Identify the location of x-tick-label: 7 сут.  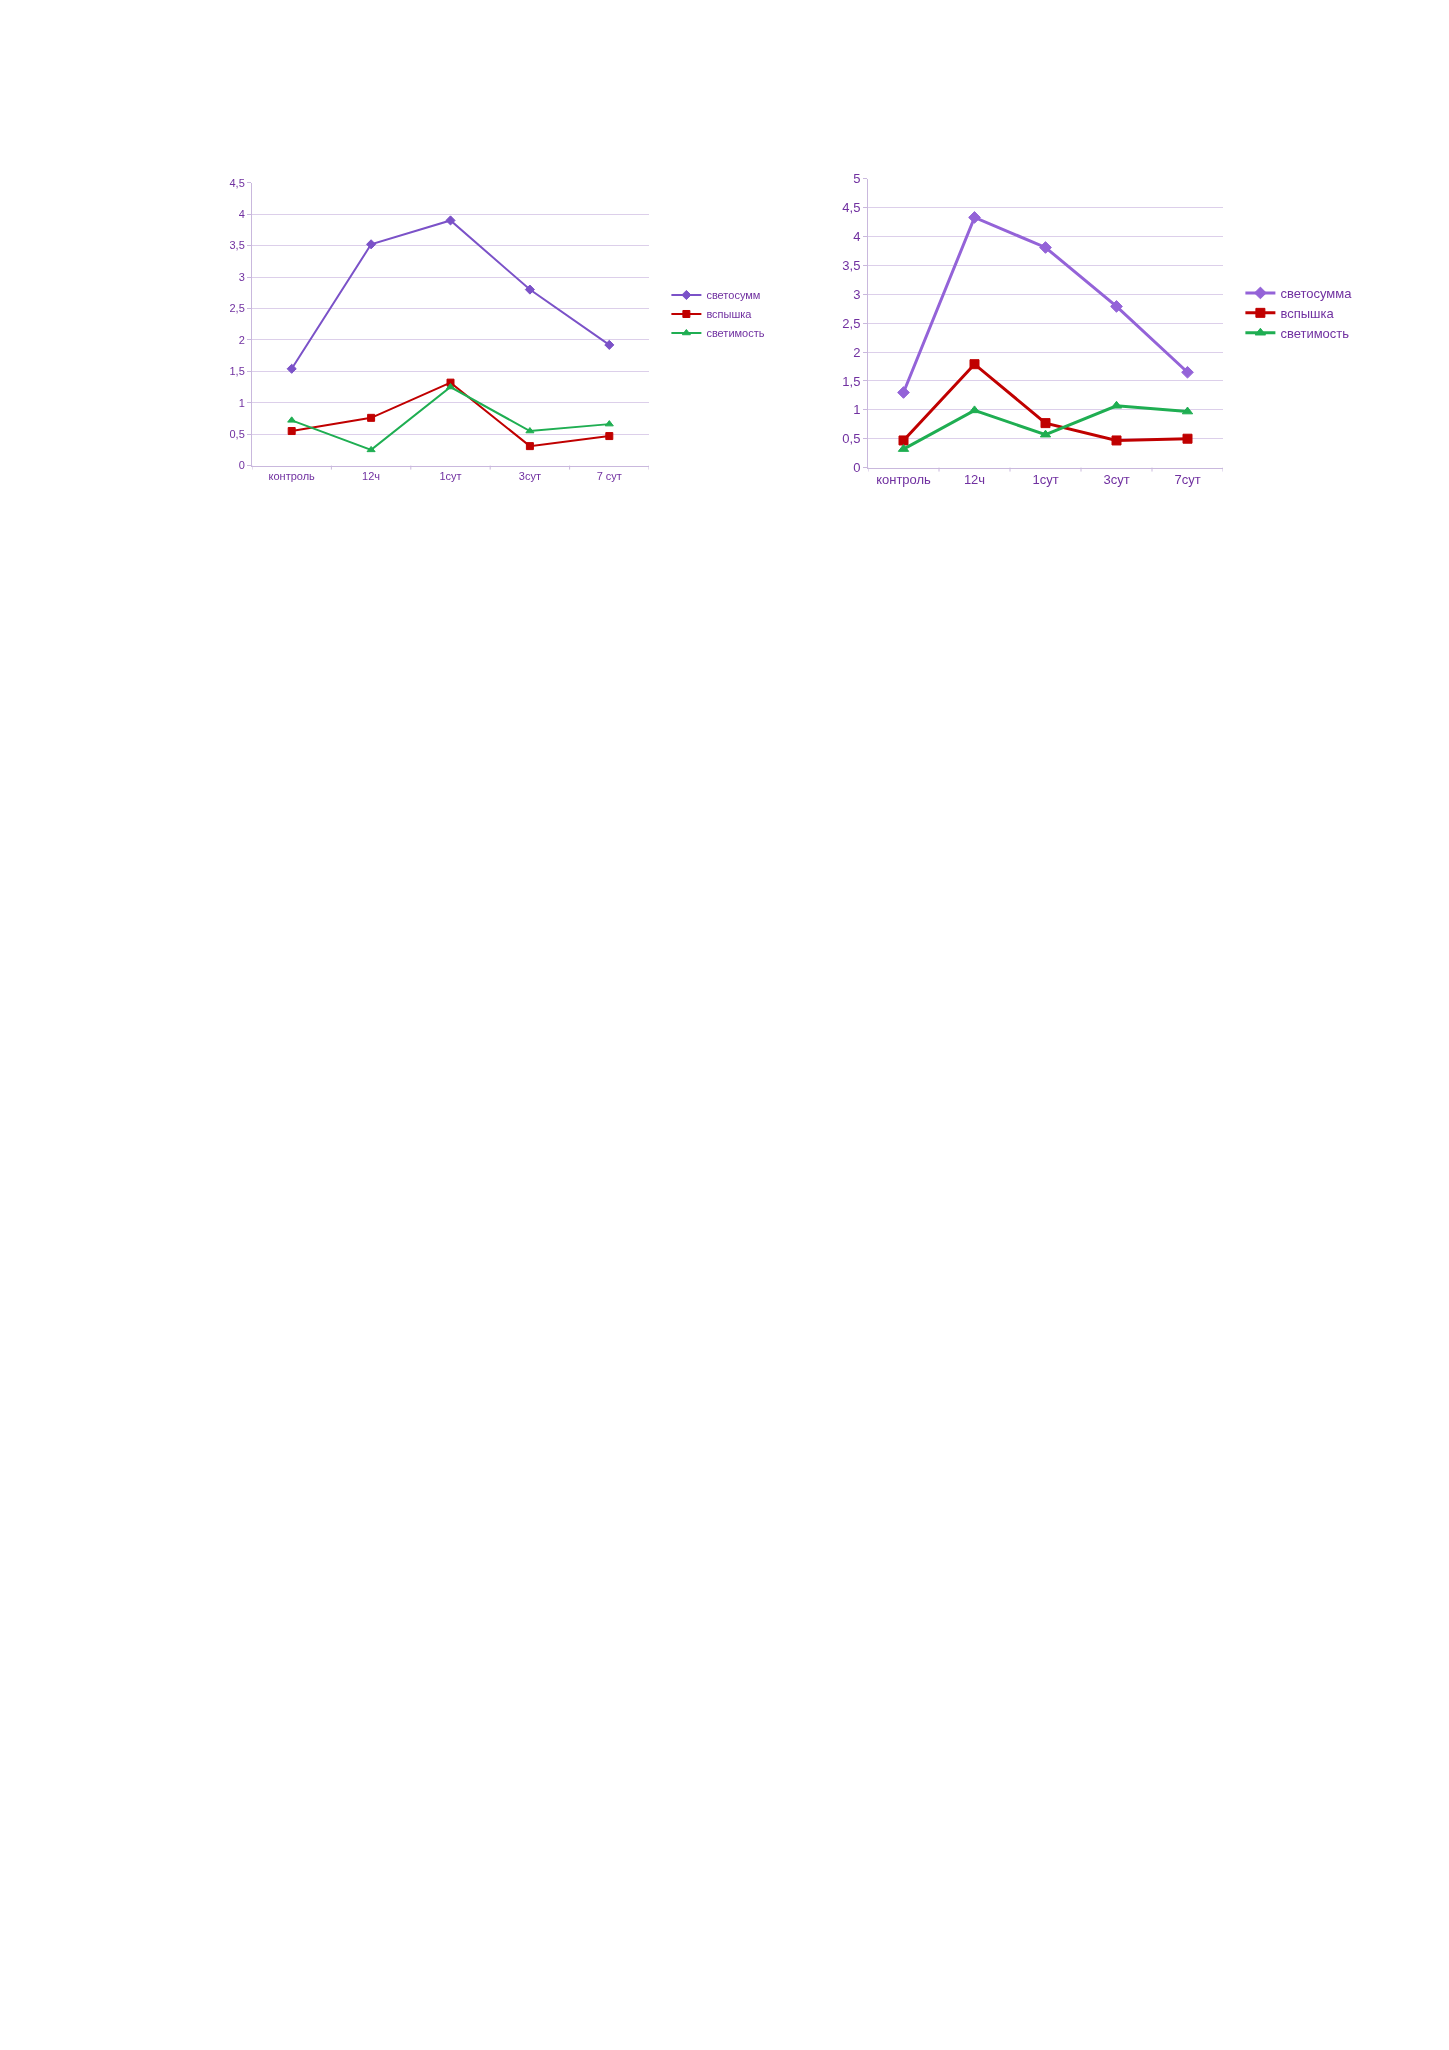
(609, 475).